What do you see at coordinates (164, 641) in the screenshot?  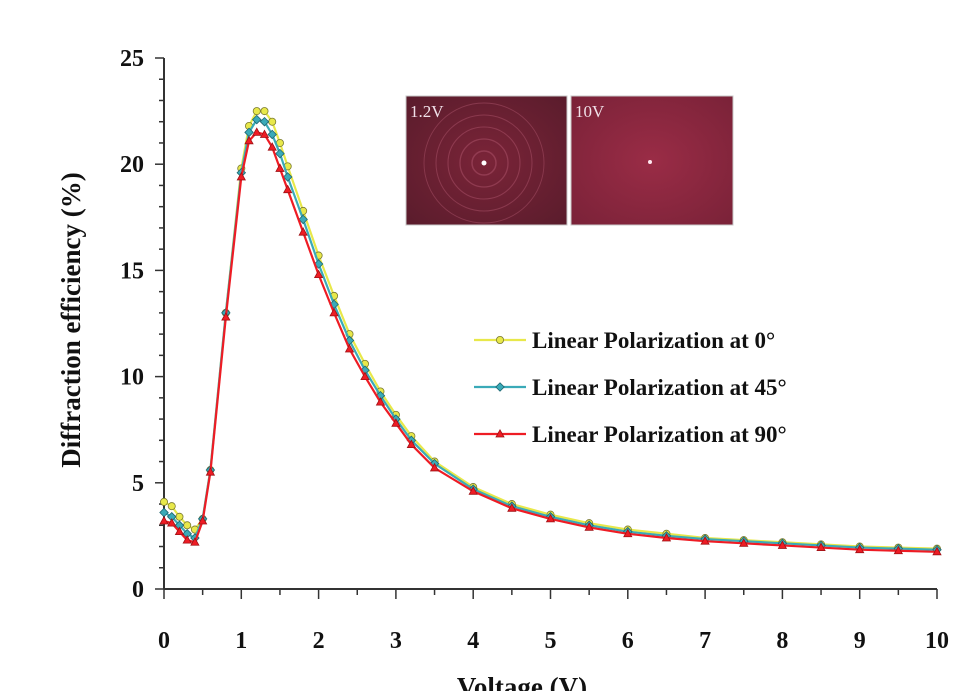 I see `x-tick-label: 0` at bounding box center [164, 641].